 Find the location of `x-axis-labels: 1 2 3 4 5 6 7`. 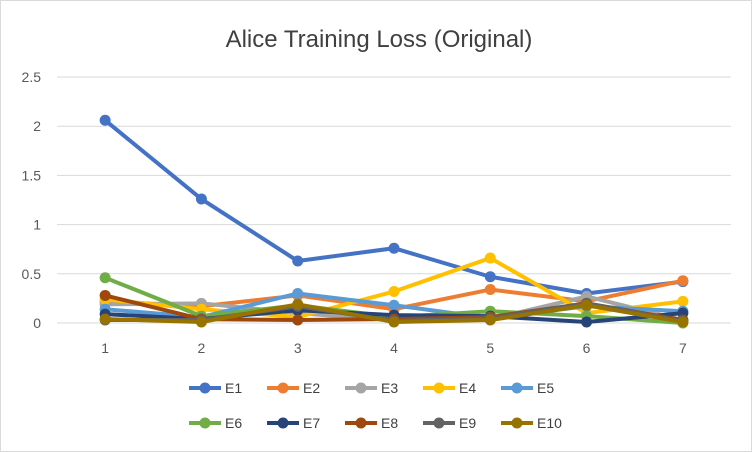

x-axis-labels: 1 2 3 4 5 6 7 is located at coordinates (394, 348).